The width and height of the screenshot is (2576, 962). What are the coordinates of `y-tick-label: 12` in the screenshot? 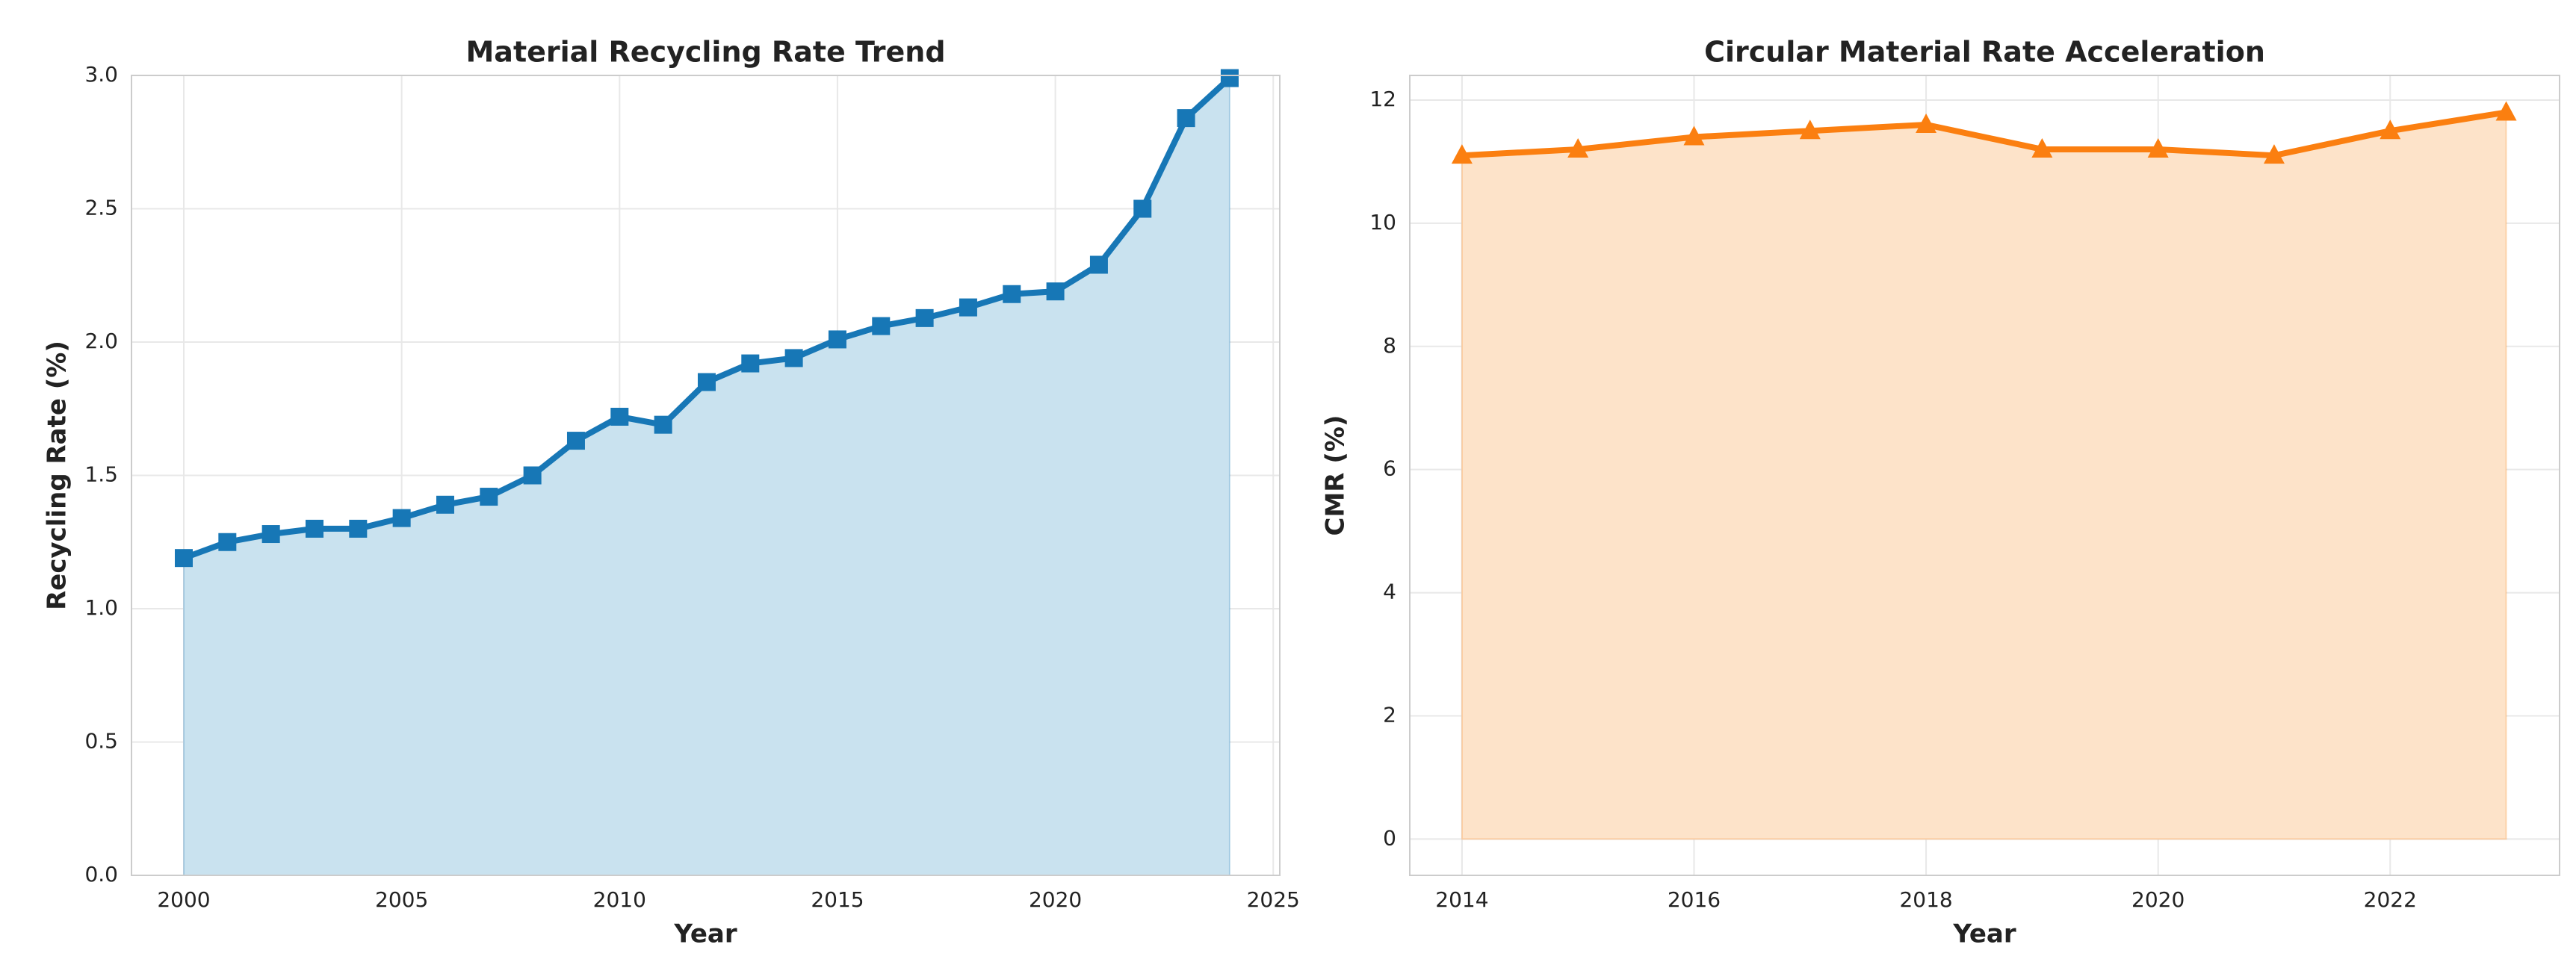 It's located at (1382, 99).